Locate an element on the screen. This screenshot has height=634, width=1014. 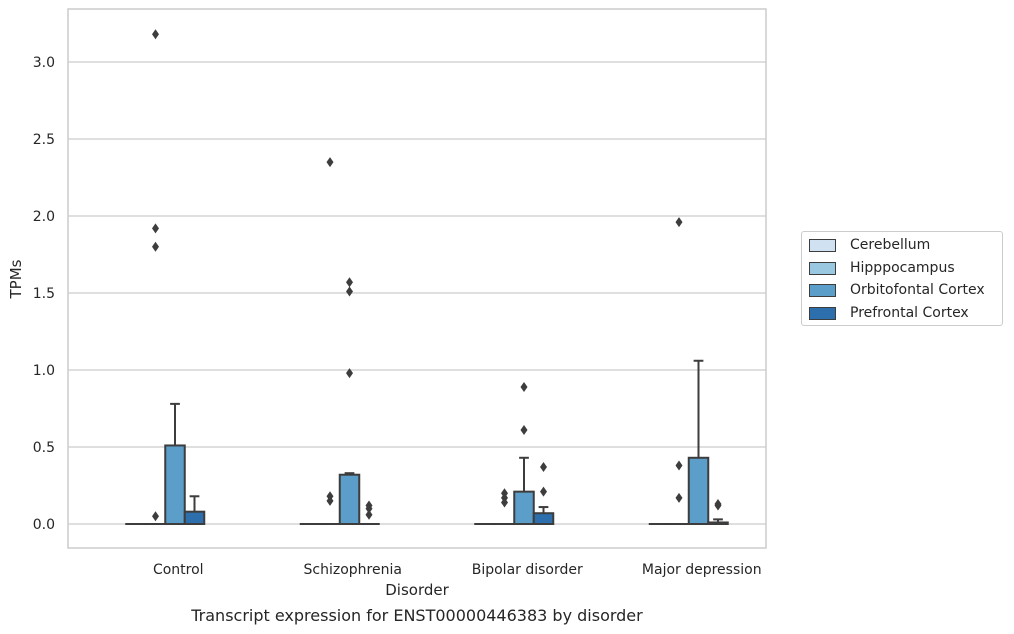
y-axis-title: TPMs is located at coordinates (16, 279).